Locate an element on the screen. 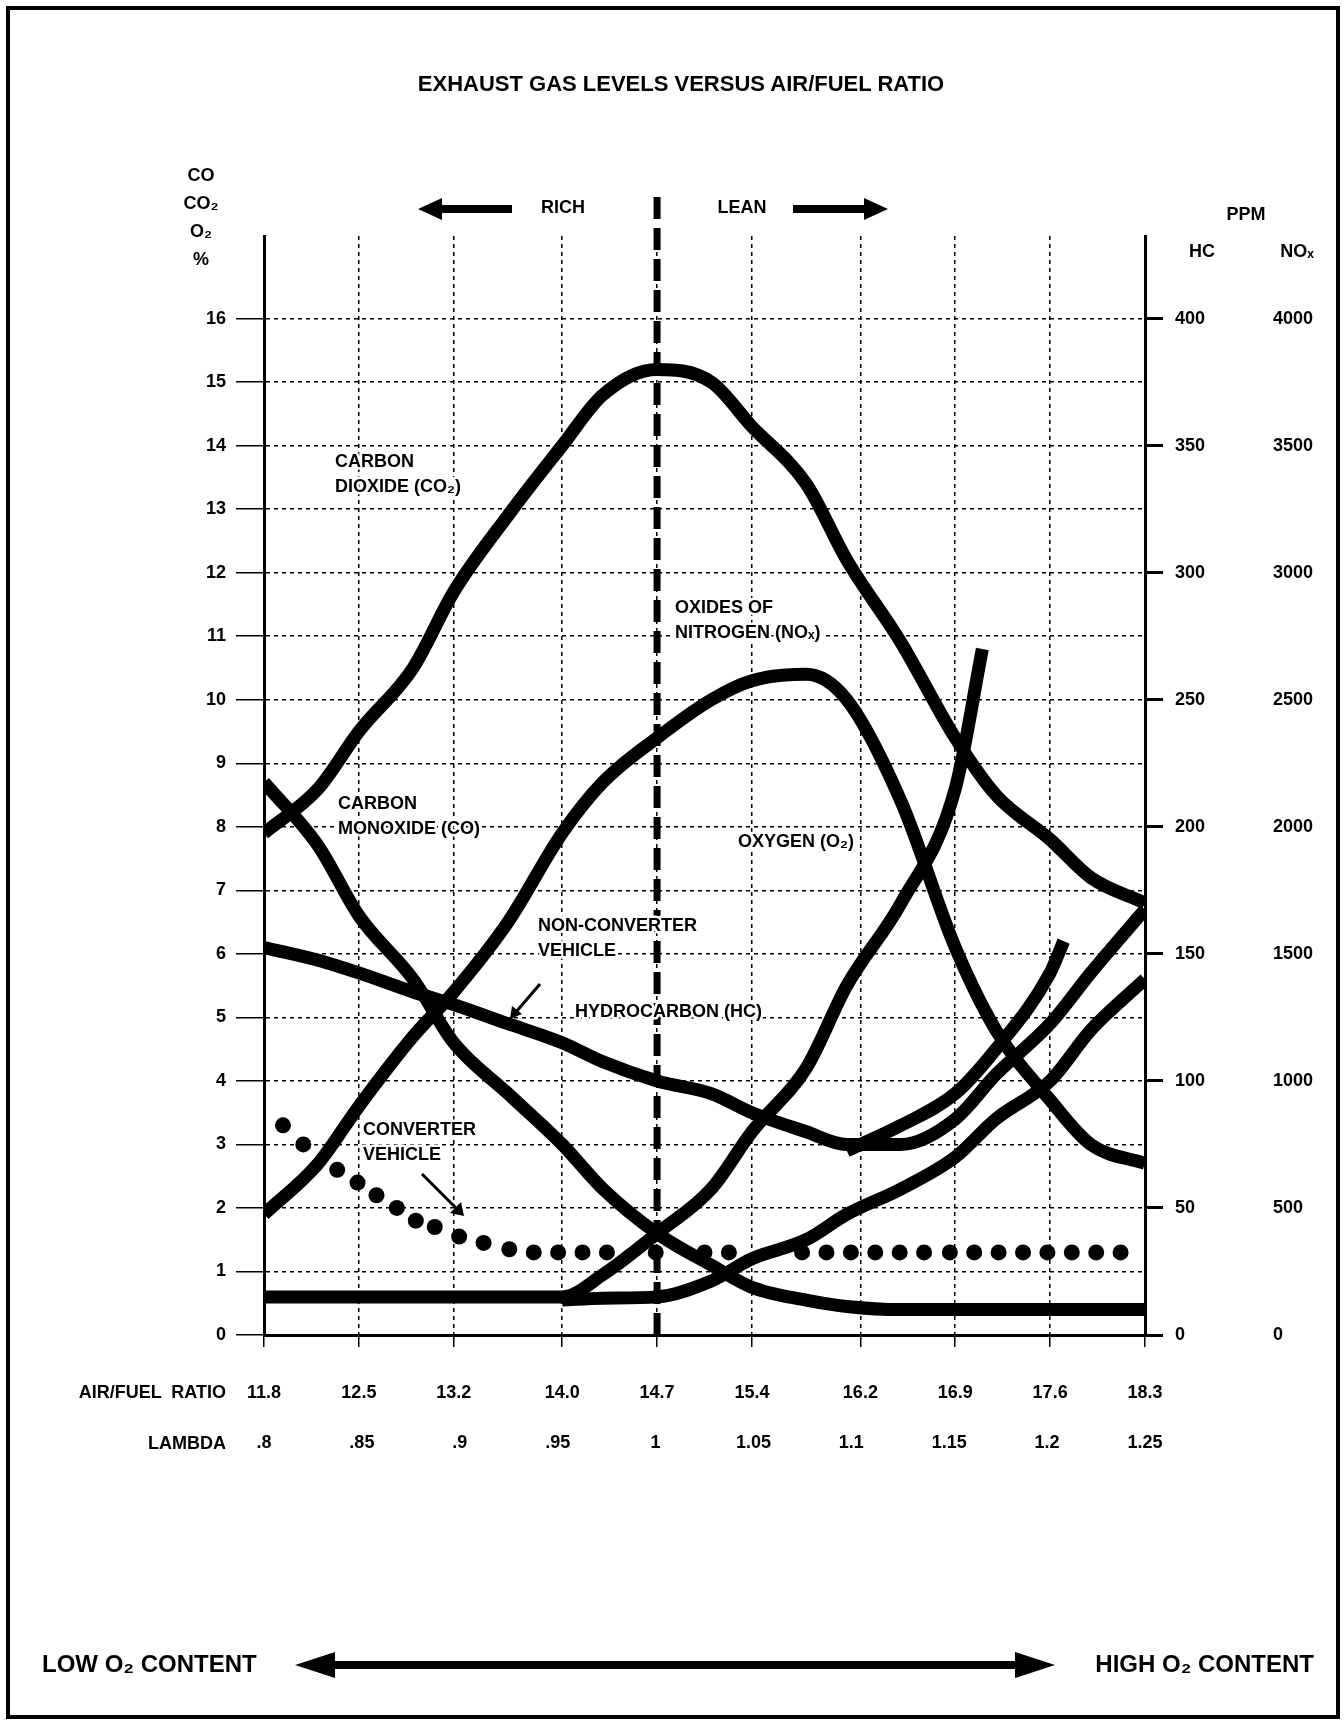 Image resolution: width=1344 pixels, height=1723 pixels. x-tick-label: 14.7 is located at coordinates (657, 1391).